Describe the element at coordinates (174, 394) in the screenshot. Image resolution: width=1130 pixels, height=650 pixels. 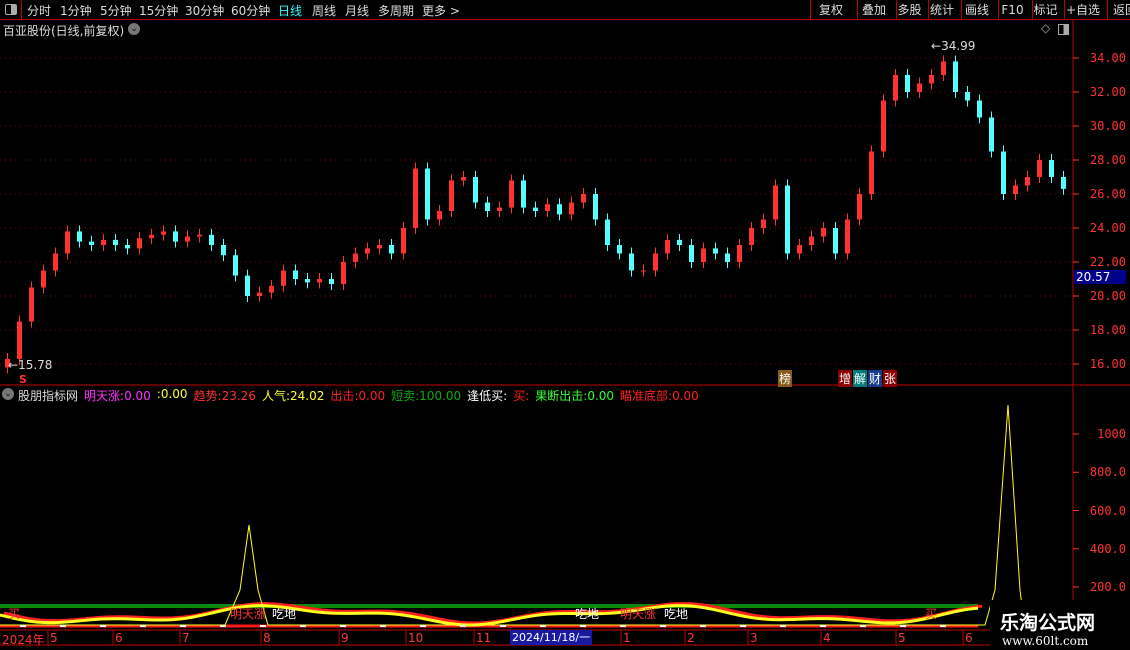
I see `indicator-number: 0.00` at that location.